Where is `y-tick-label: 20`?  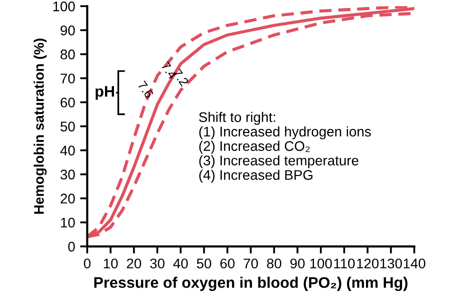
y-tick-label: 20 is located at coordinates (67, 199).